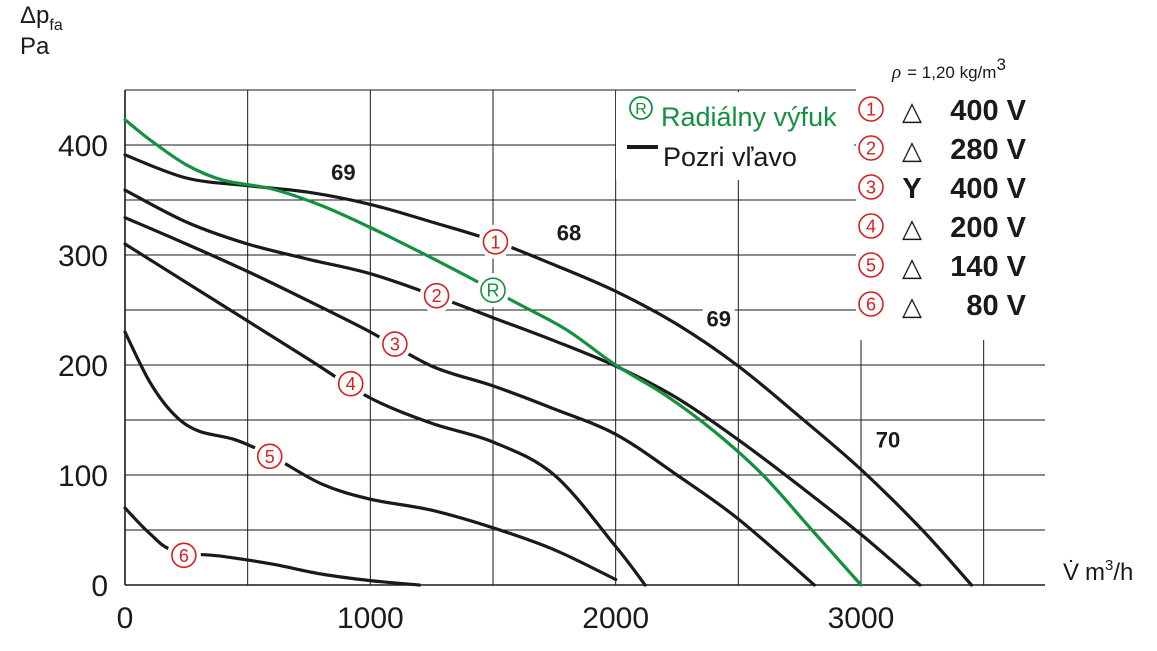  I want to click on legend-left-bg, so click(735, 136).